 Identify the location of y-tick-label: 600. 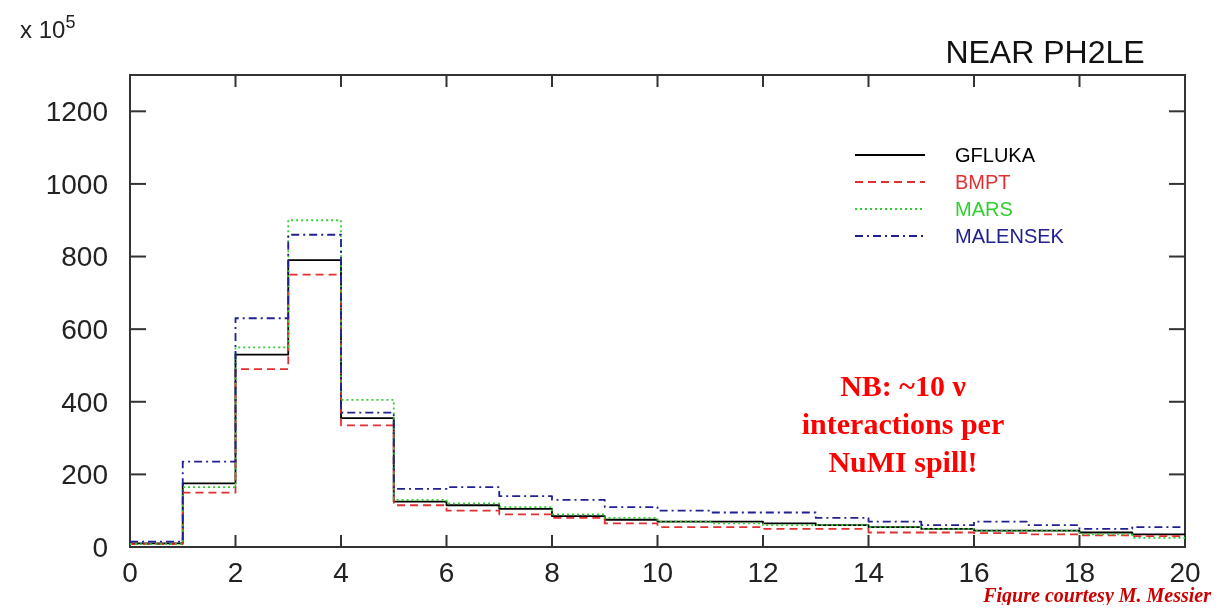
(84, 329).